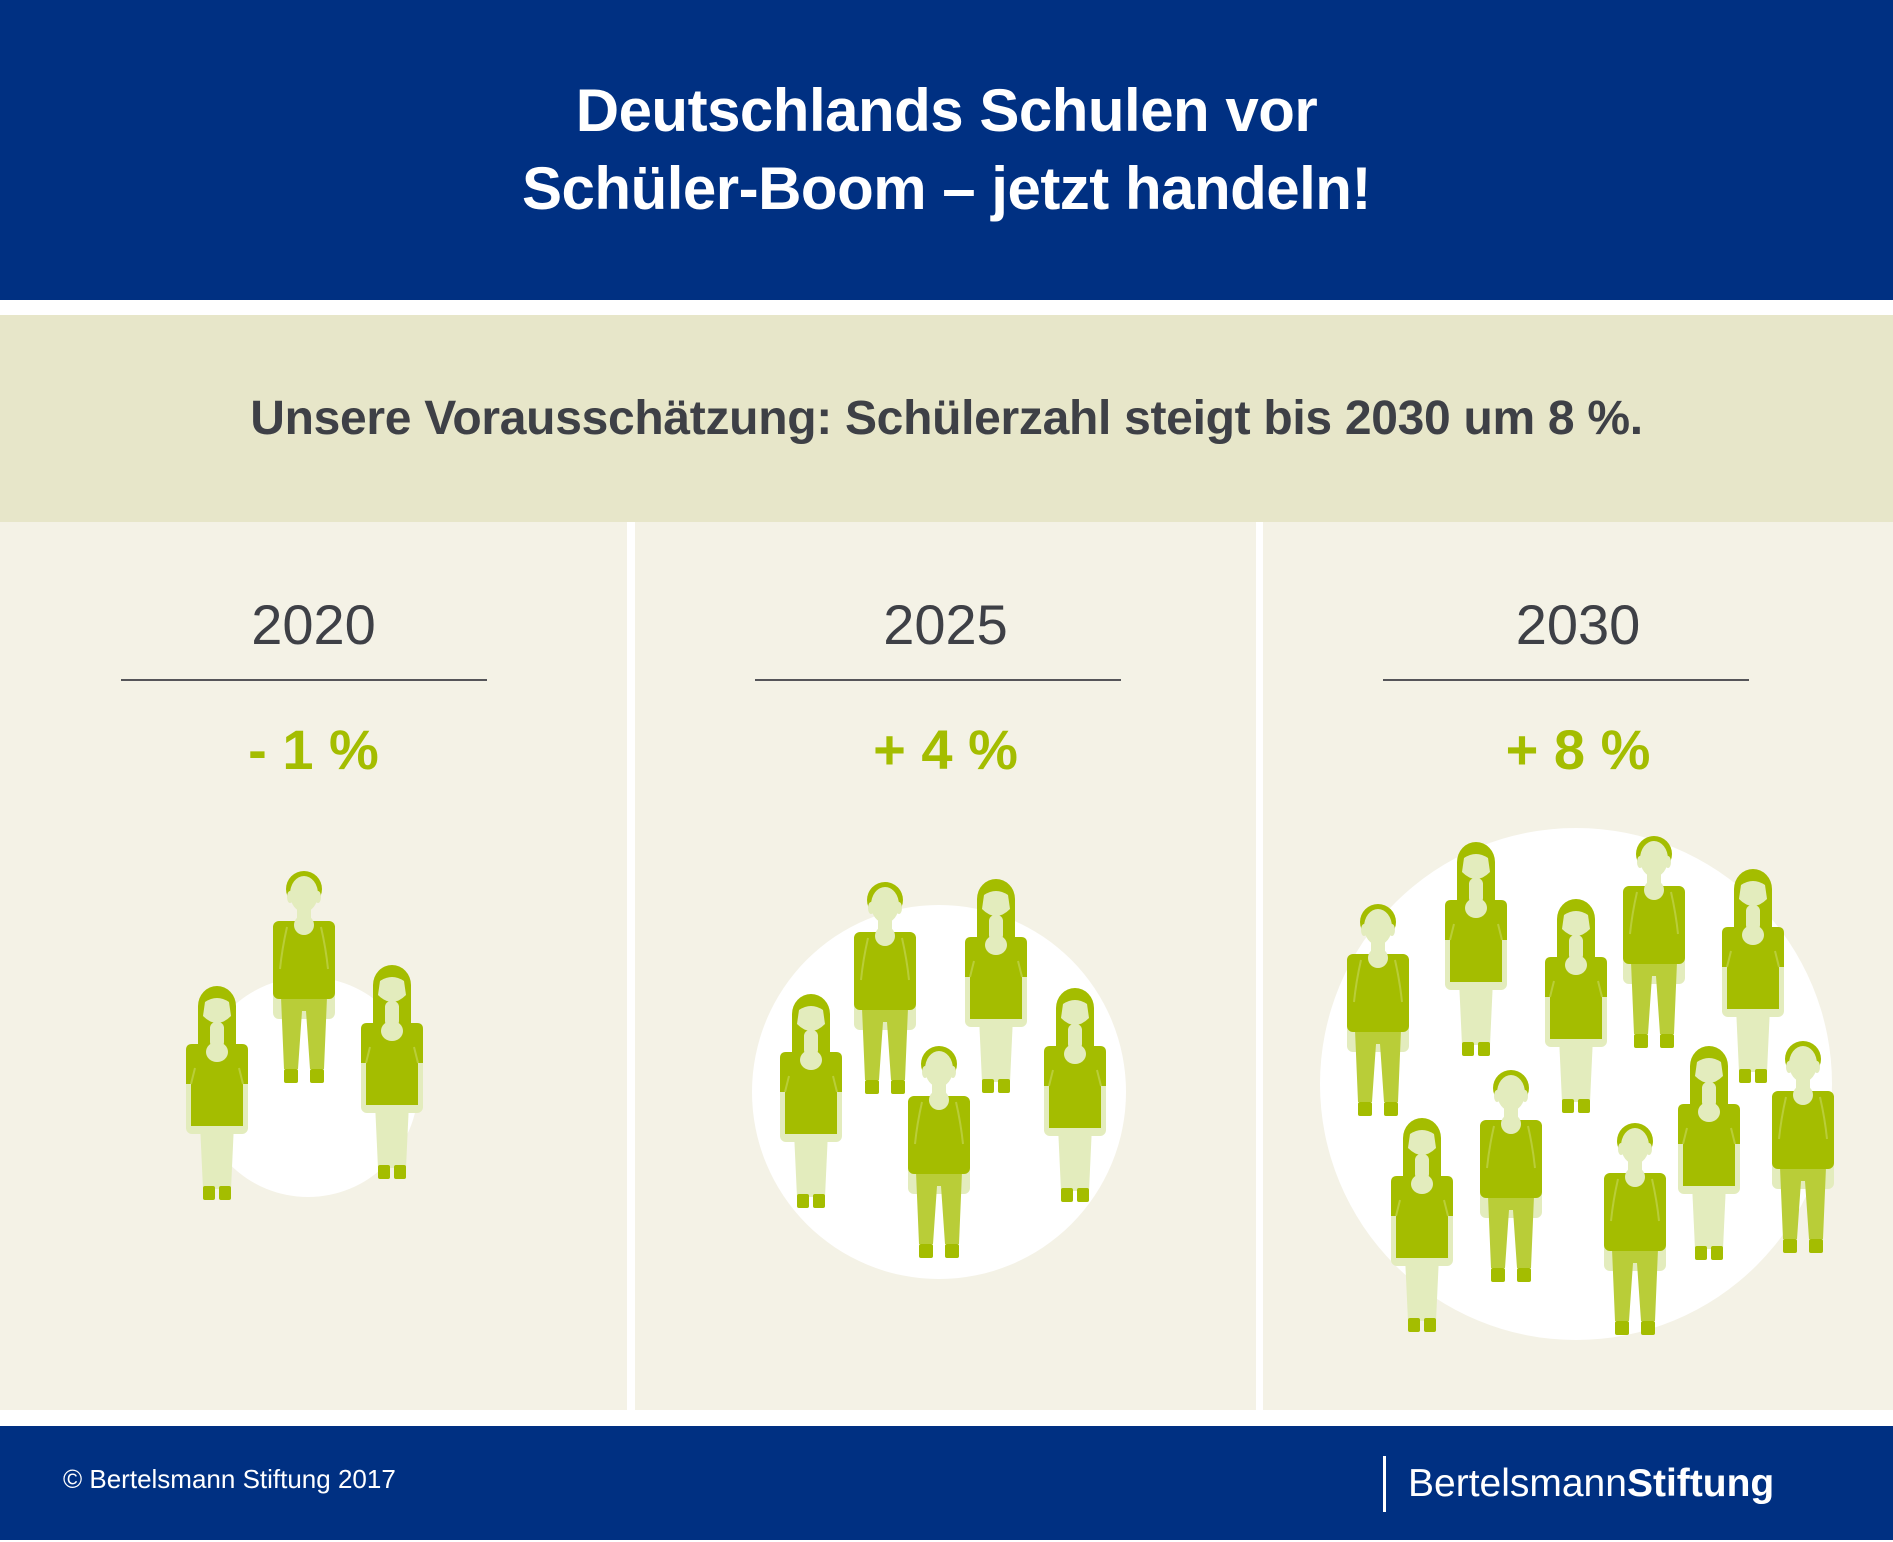  What do you see at coordinates (313, 624) in the screenshot?
I see `year-label: 2020` at bounding box center [313, 624].